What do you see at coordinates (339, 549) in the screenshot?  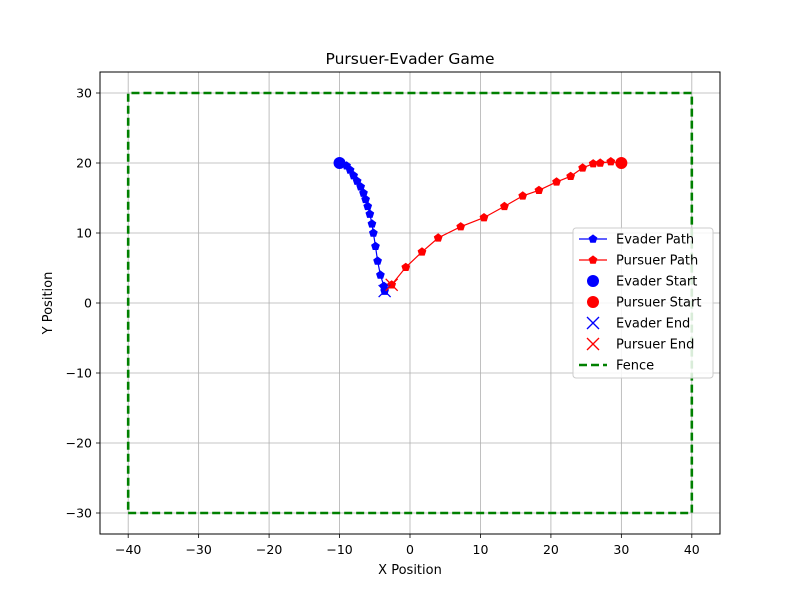 I see `x-tick-label: −10` at bounding box center [339, 549].